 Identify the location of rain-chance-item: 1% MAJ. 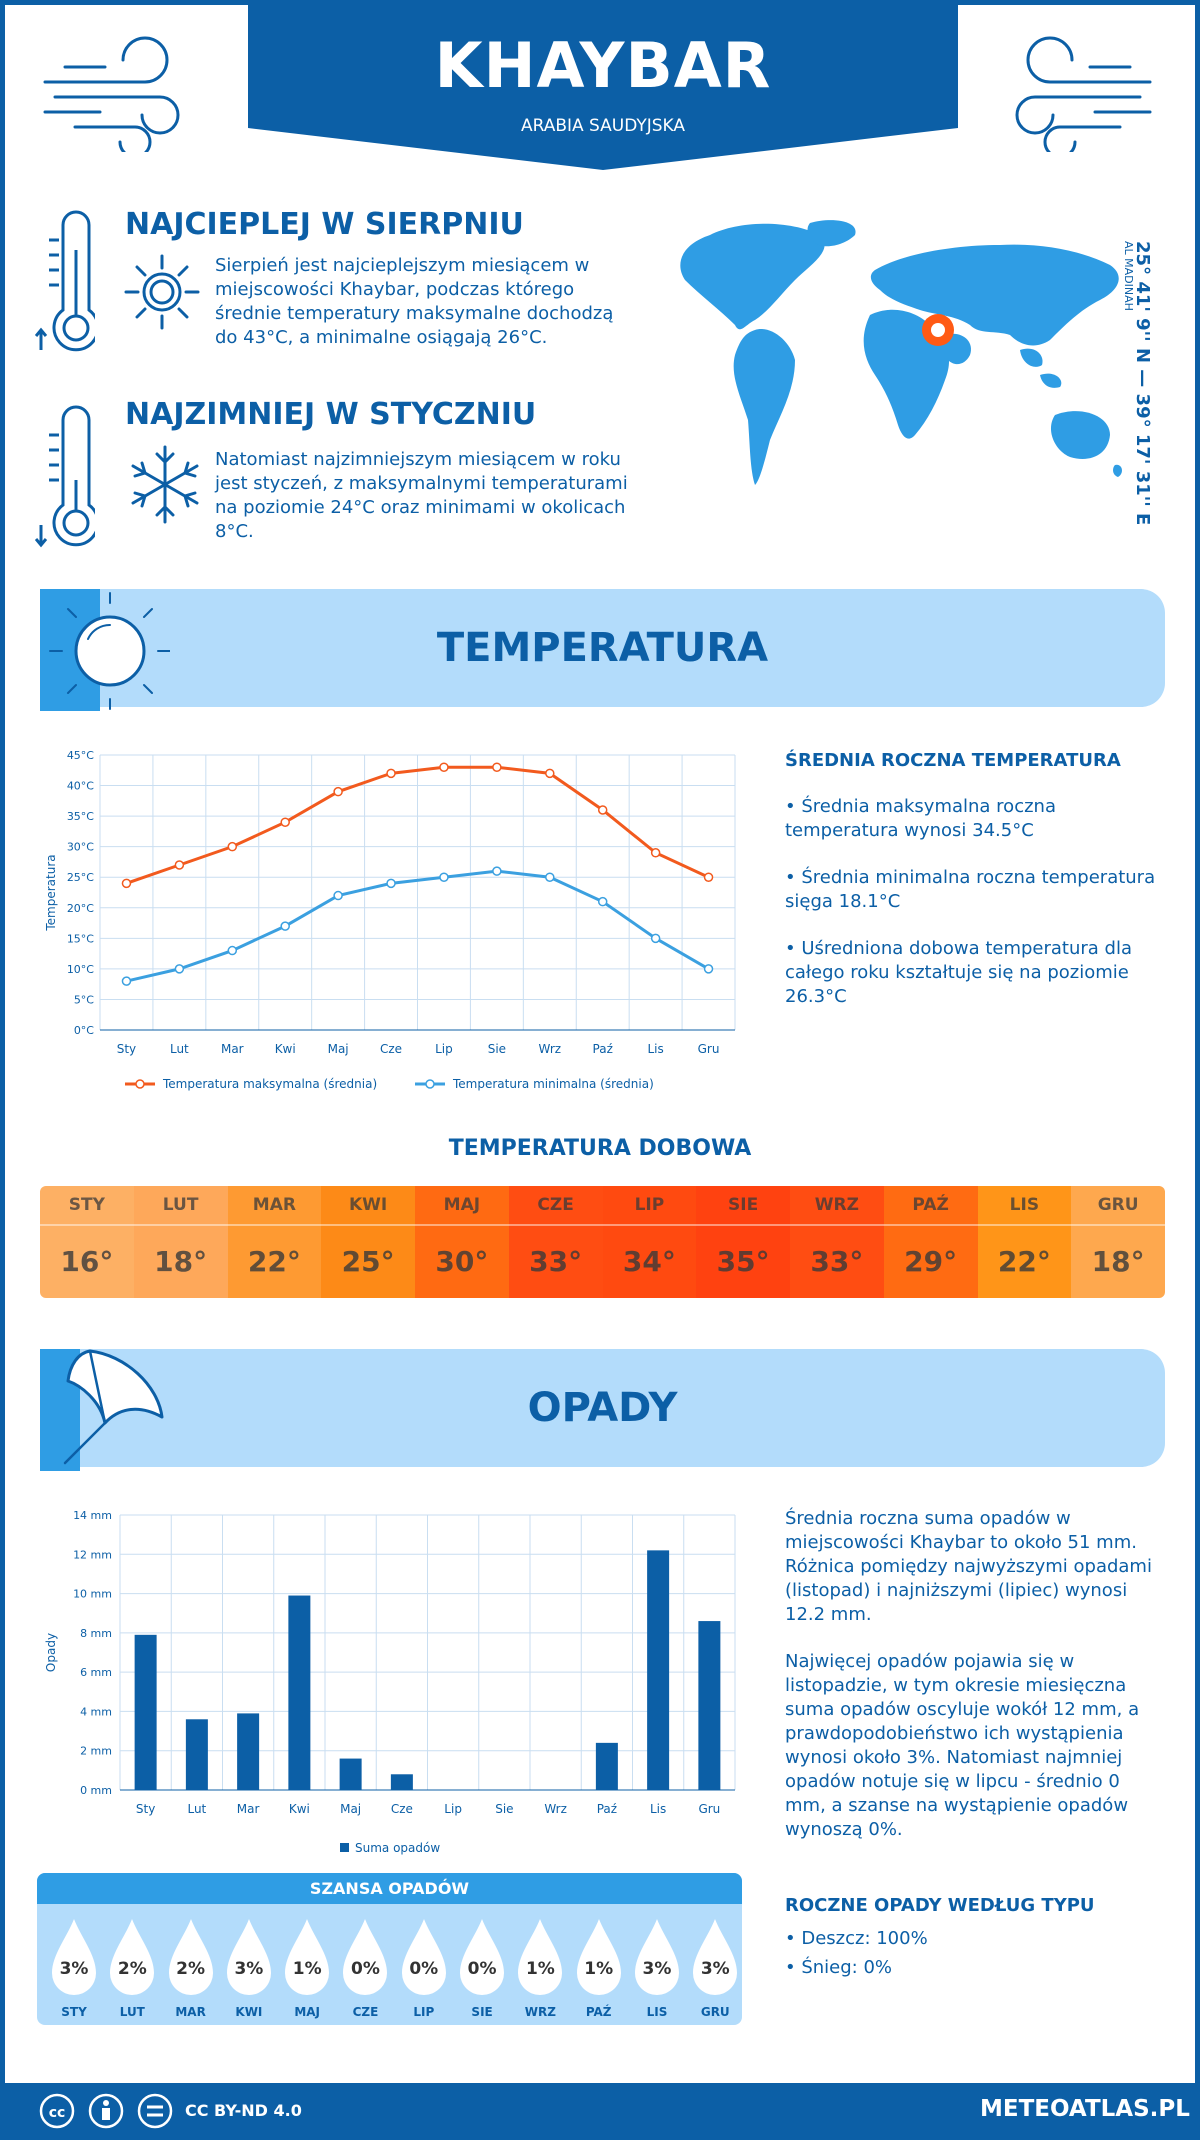
(307, 1968).